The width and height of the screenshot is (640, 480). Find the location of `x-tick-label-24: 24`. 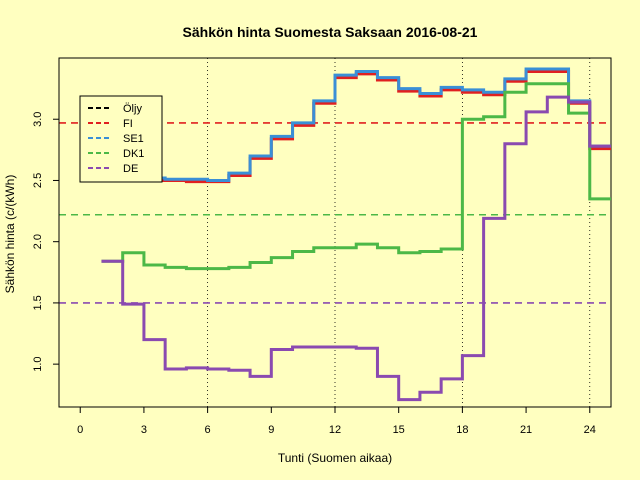

x-tick-label-24: 24 is located at coordinates (590, 430).